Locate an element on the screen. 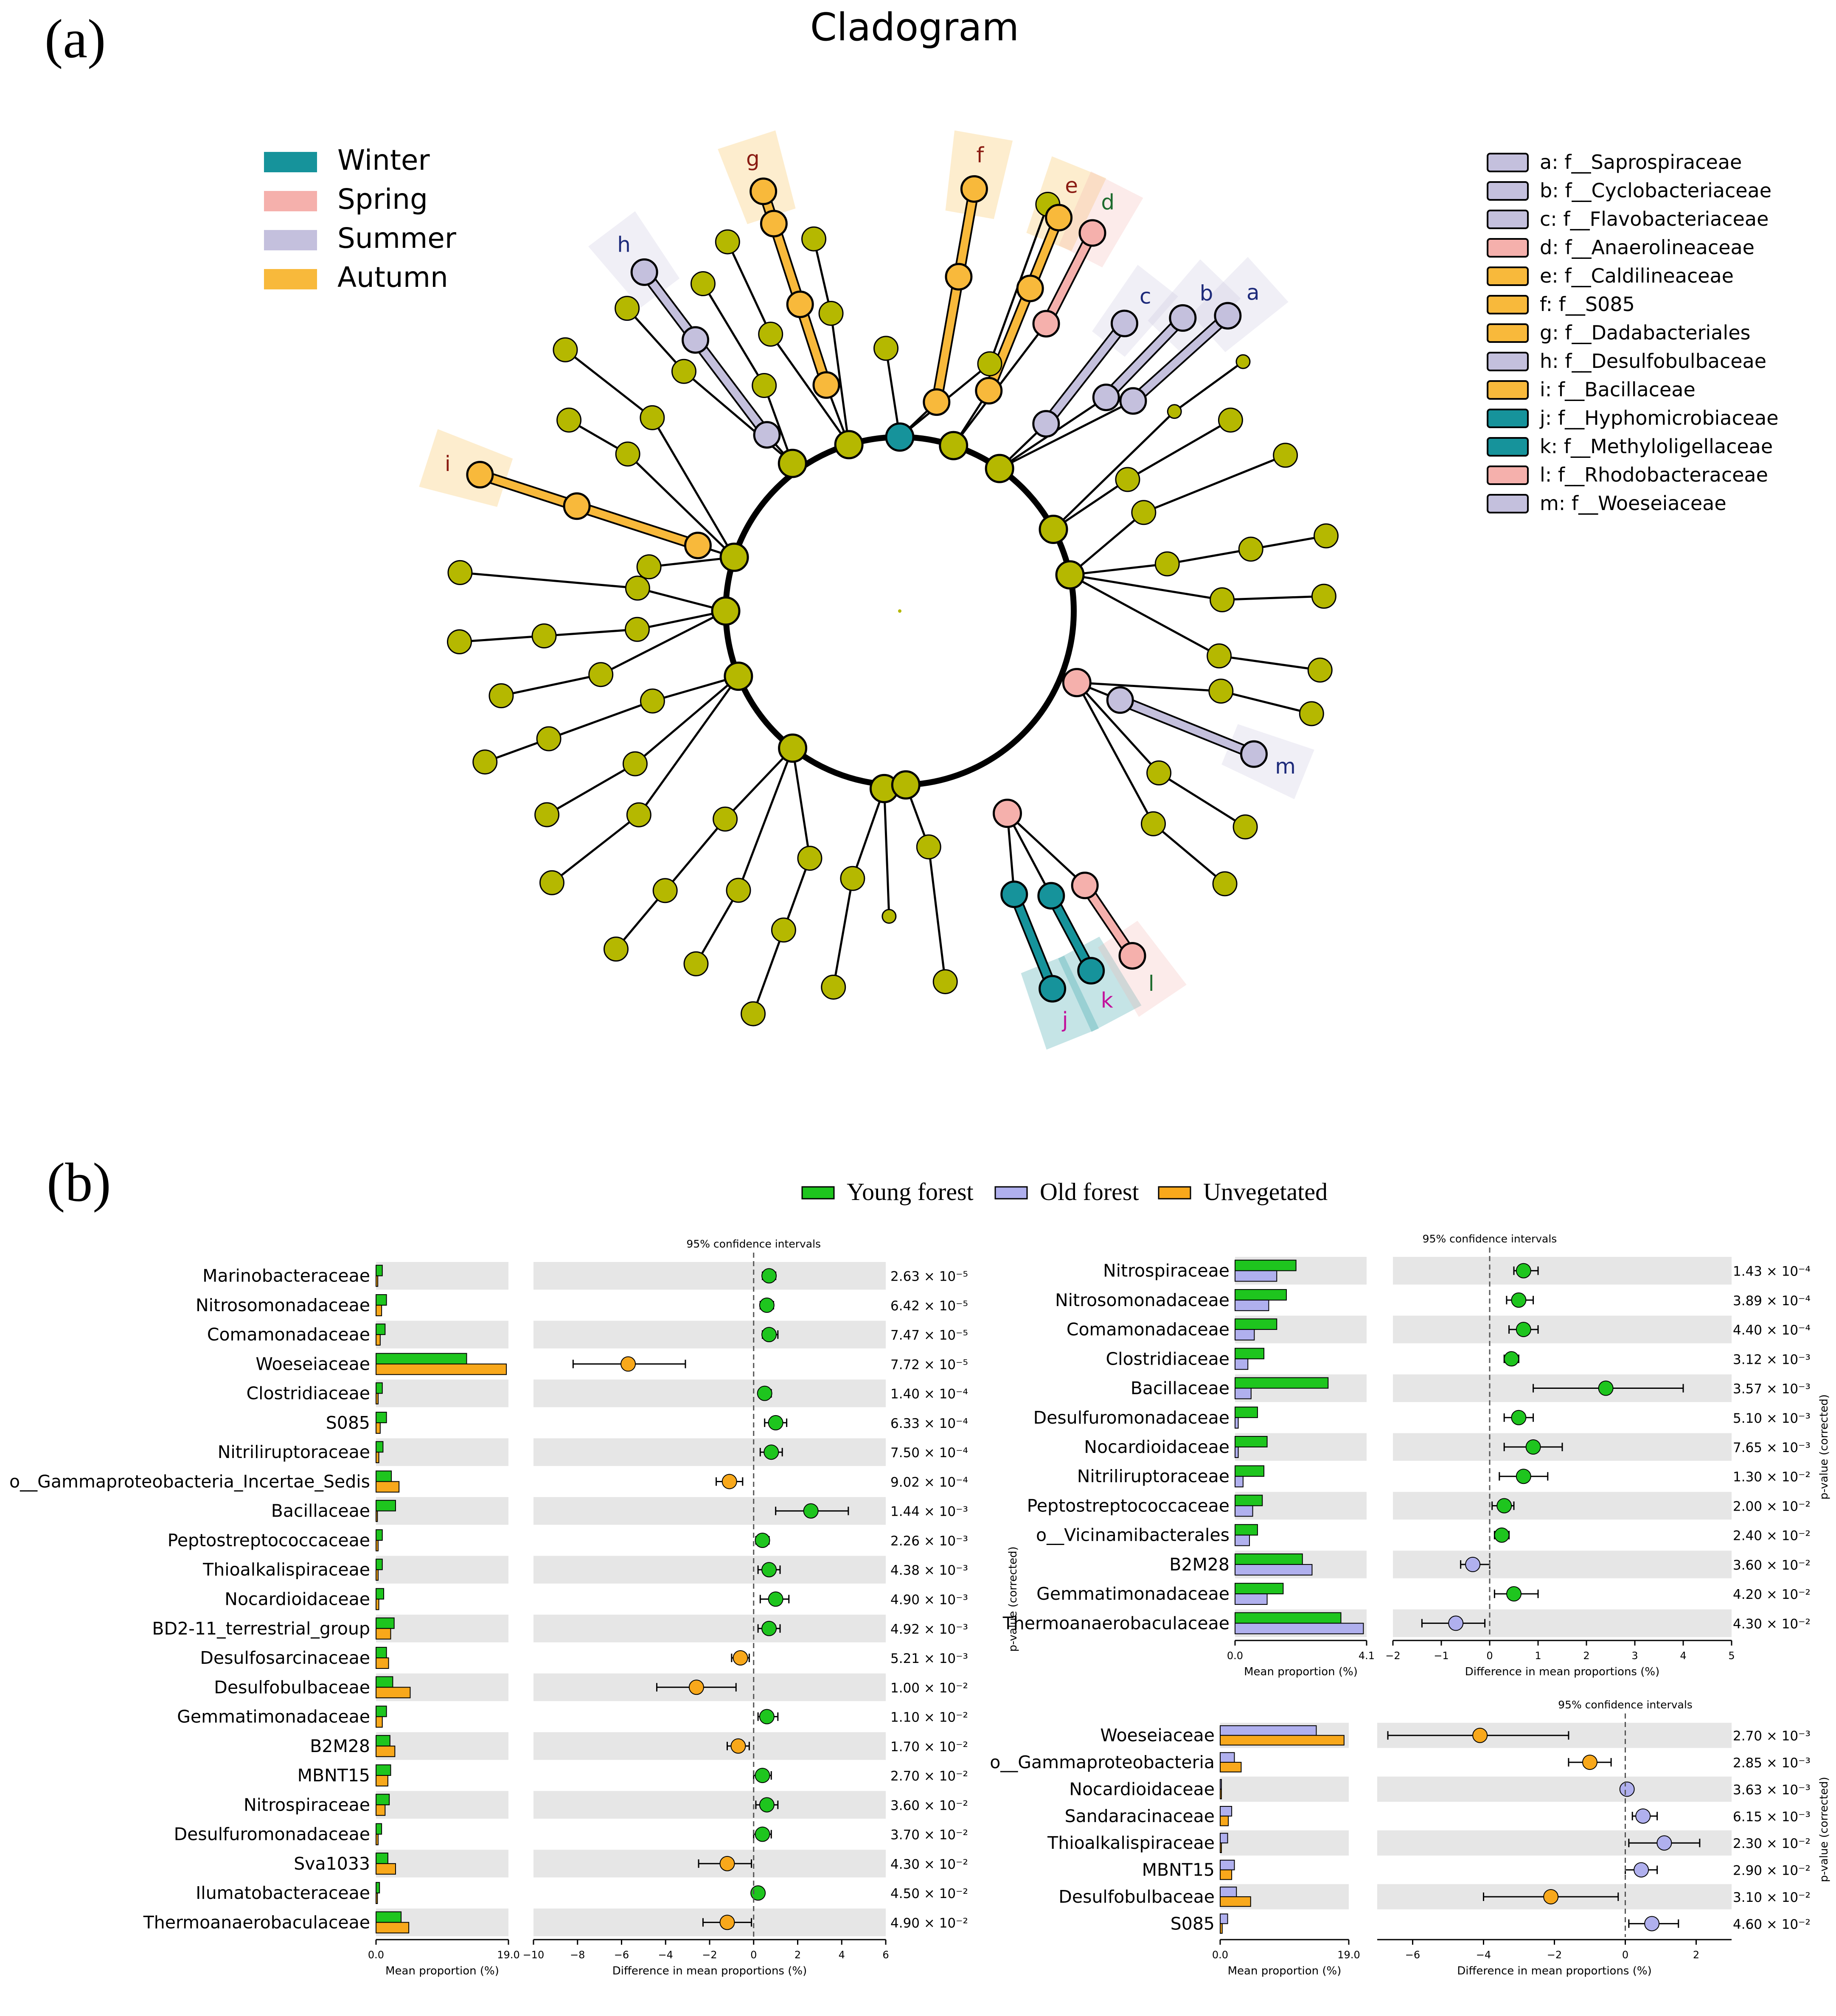 Image resolution: width=1836 pixels, height=2016 pixels. row-label: Bacillaceae is located at coordinates (1180, 1389).